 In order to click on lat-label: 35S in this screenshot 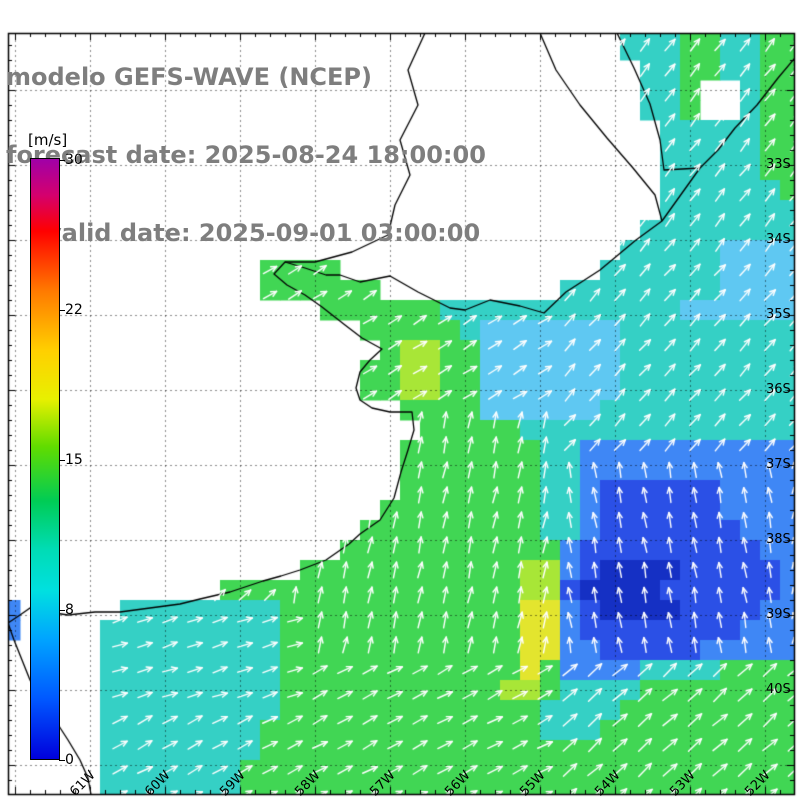, I will do `click(778, 314)`.